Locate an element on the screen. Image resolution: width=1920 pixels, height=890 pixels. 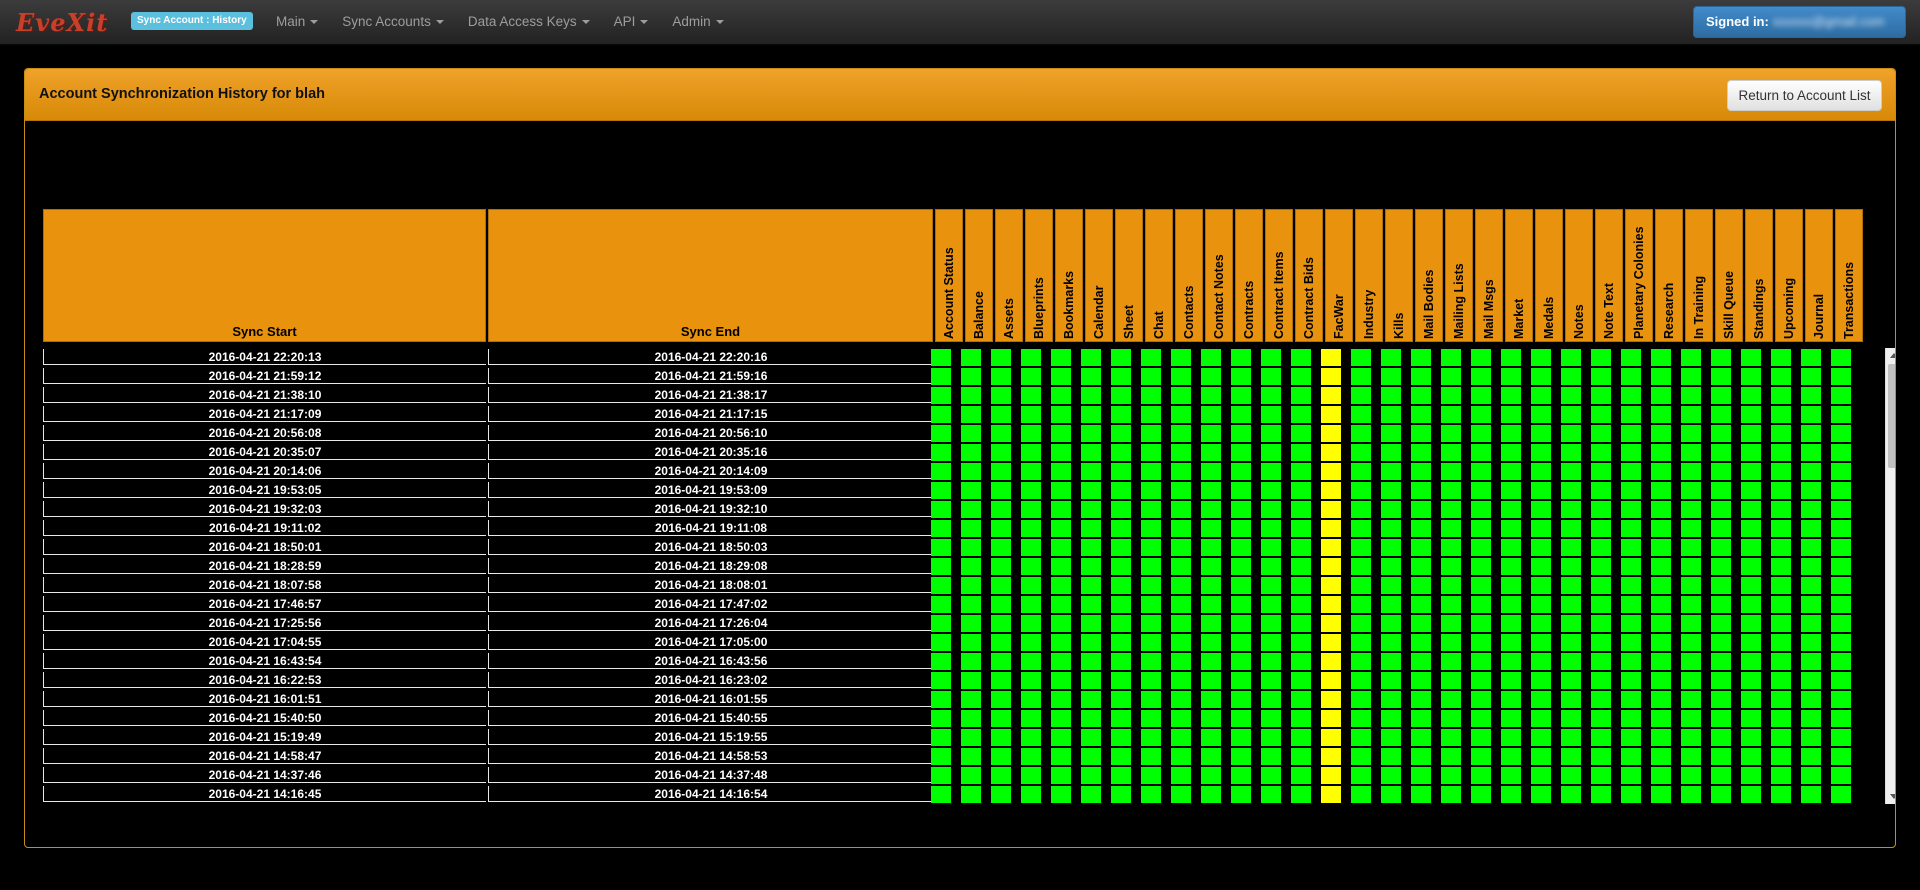
table-row: 2016-04-21 22:20:13 2016-04-21 22:20:16 is located at coordinates (955, 357).